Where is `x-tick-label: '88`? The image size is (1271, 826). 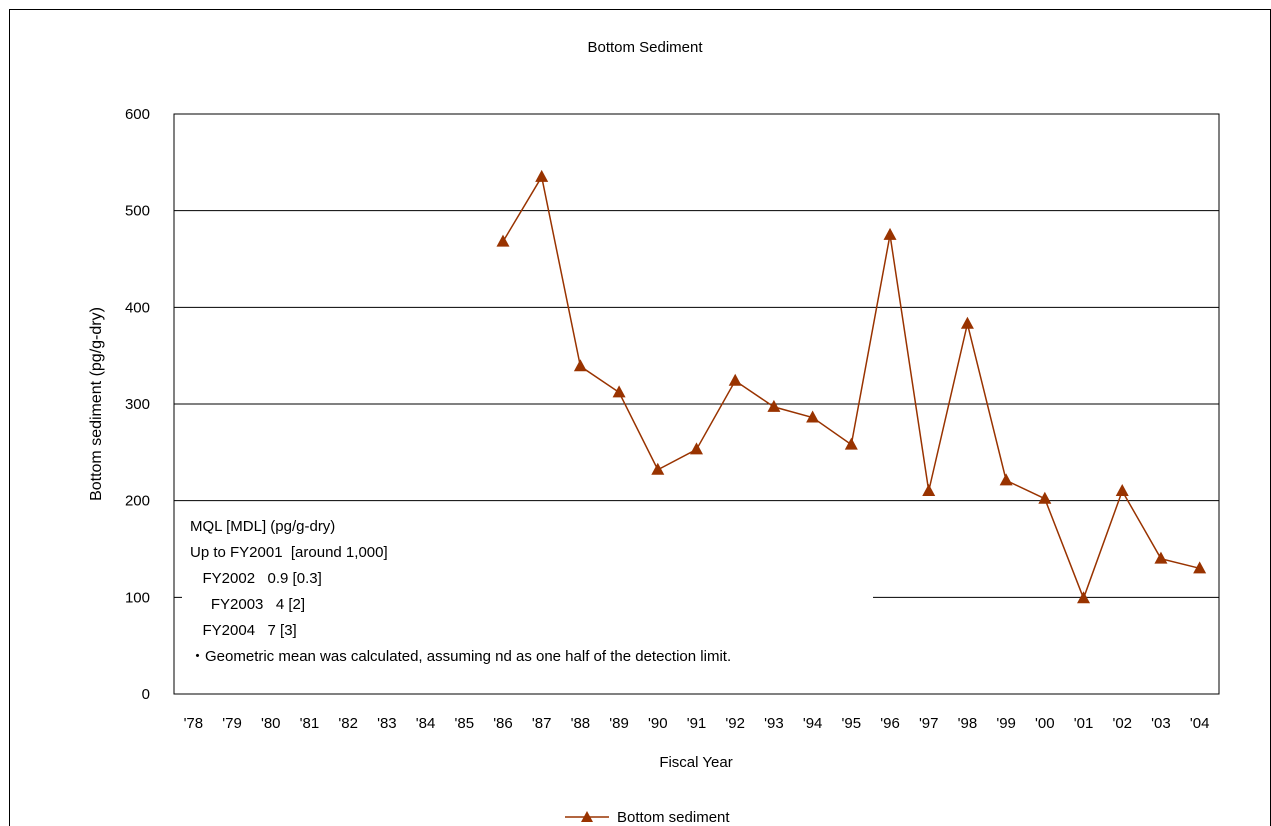
x-tick-label: '88 is located at coordinates (581, 723).